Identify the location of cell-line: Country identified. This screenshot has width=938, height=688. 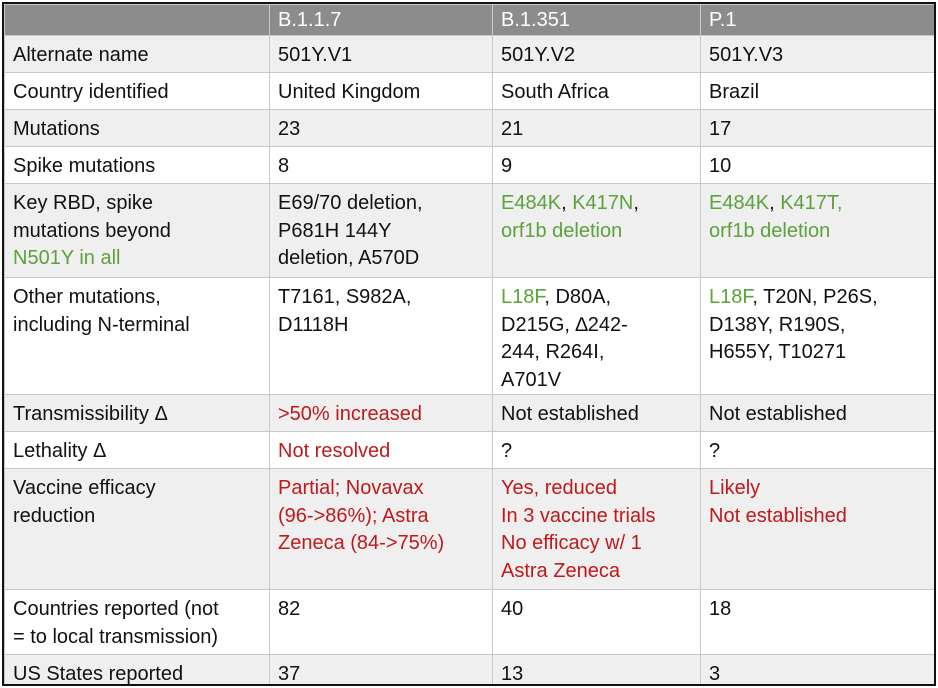
(141, 93).